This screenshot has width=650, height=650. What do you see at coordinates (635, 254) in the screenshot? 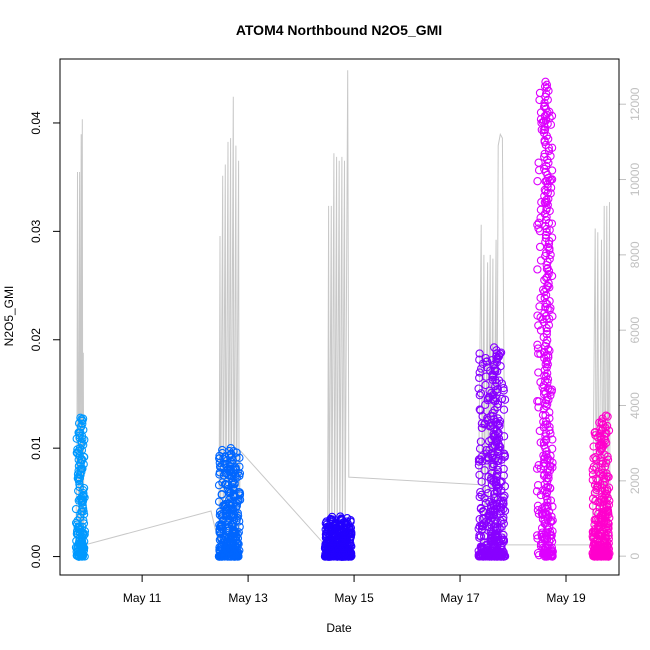
I see `y2-tick-label: 8000` at bounding box center [635, 254].